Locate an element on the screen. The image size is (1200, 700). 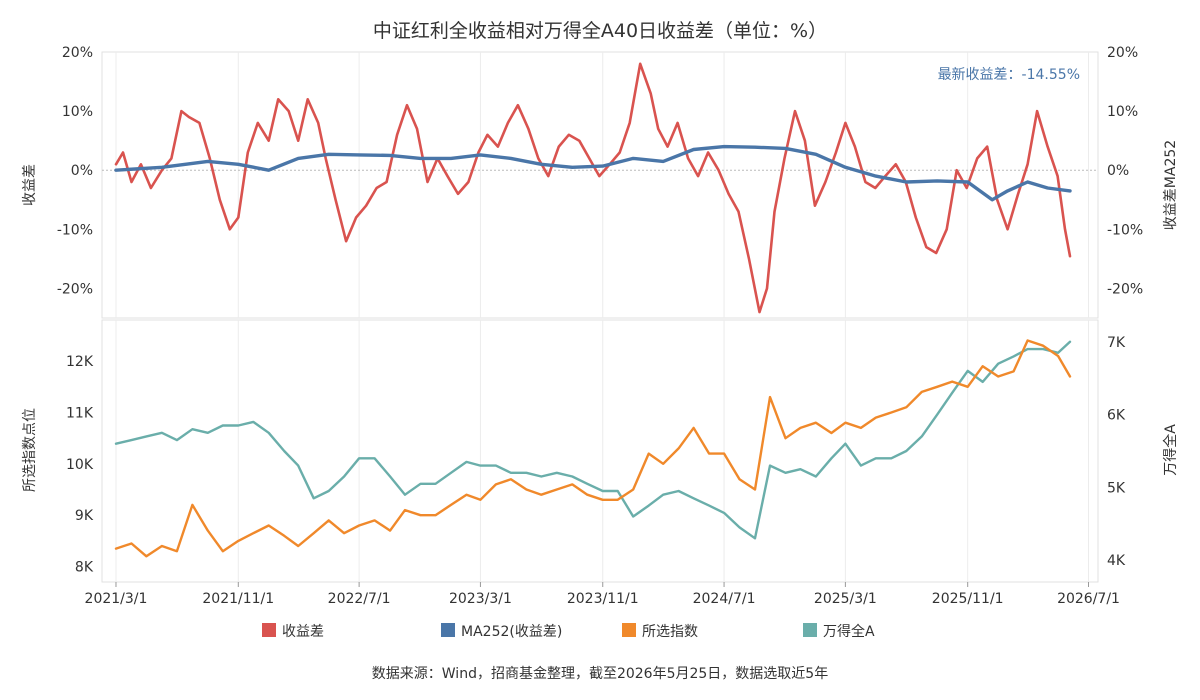
top-left-tick-label: 10% is located at coordinates (77, 112).